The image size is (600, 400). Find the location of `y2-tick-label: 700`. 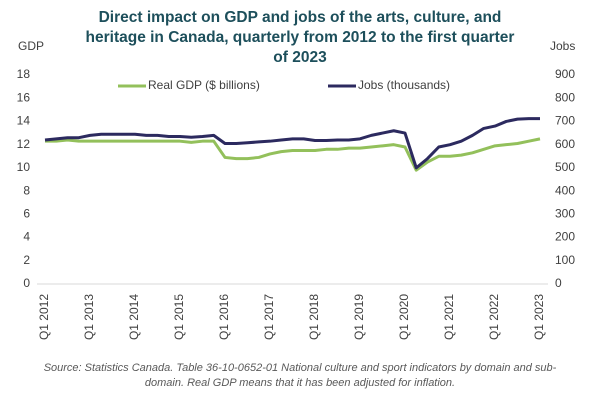

y2-tick-label: 700 is located at coordinates (565, 121).